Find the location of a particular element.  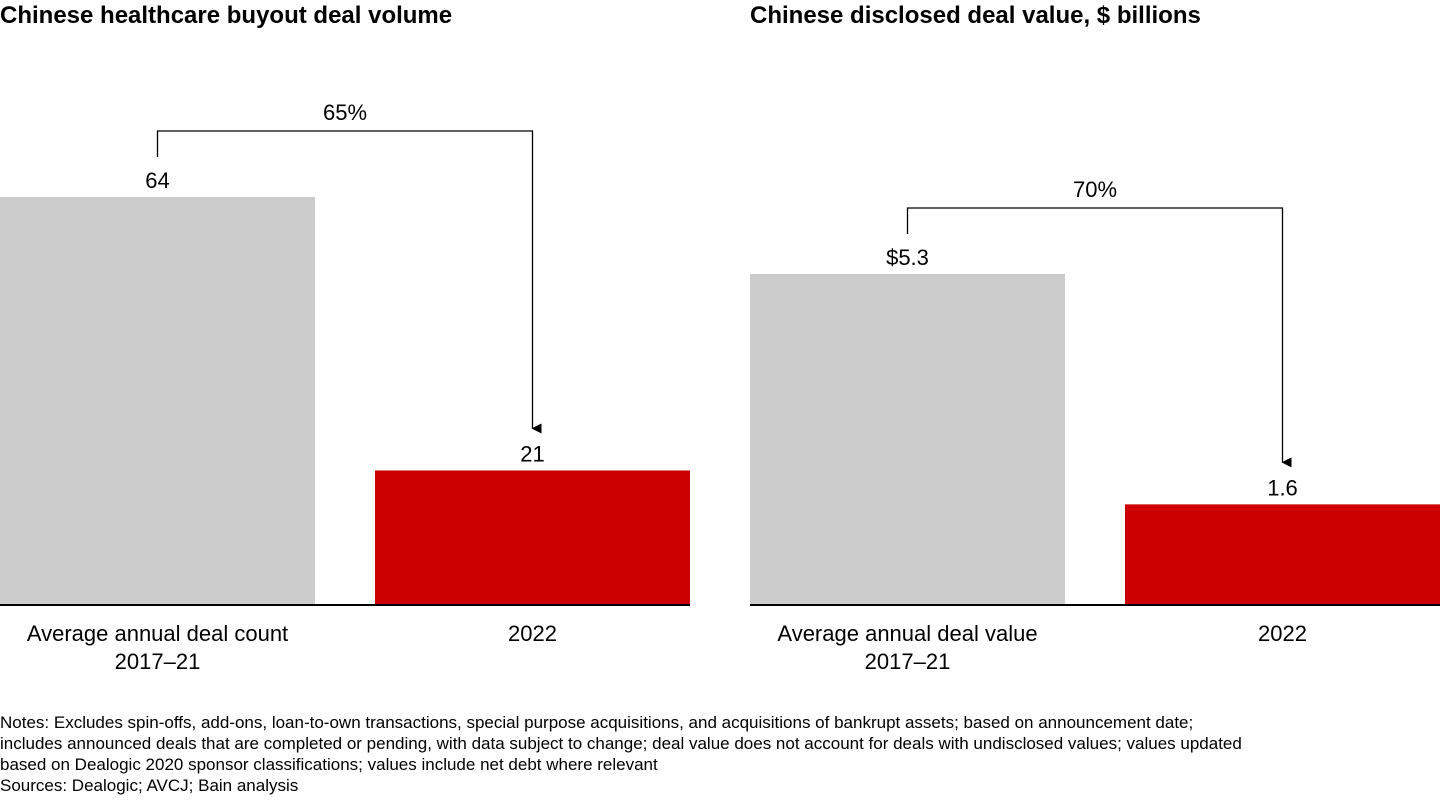

category-label-1-line-1: Average annual deal value is located at coordinates (907, 633).